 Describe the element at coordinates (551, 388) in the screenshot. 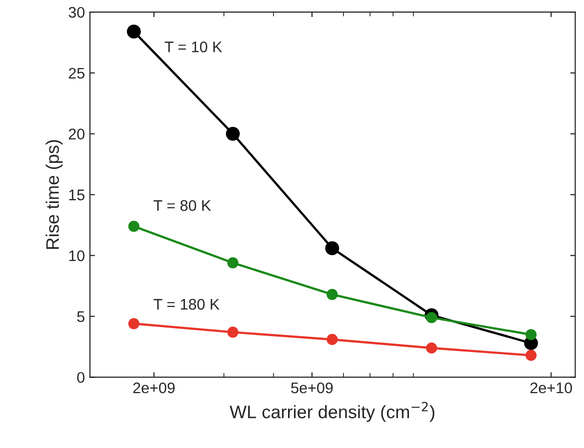

I see `x-tick-label: 2e+10` at that location.